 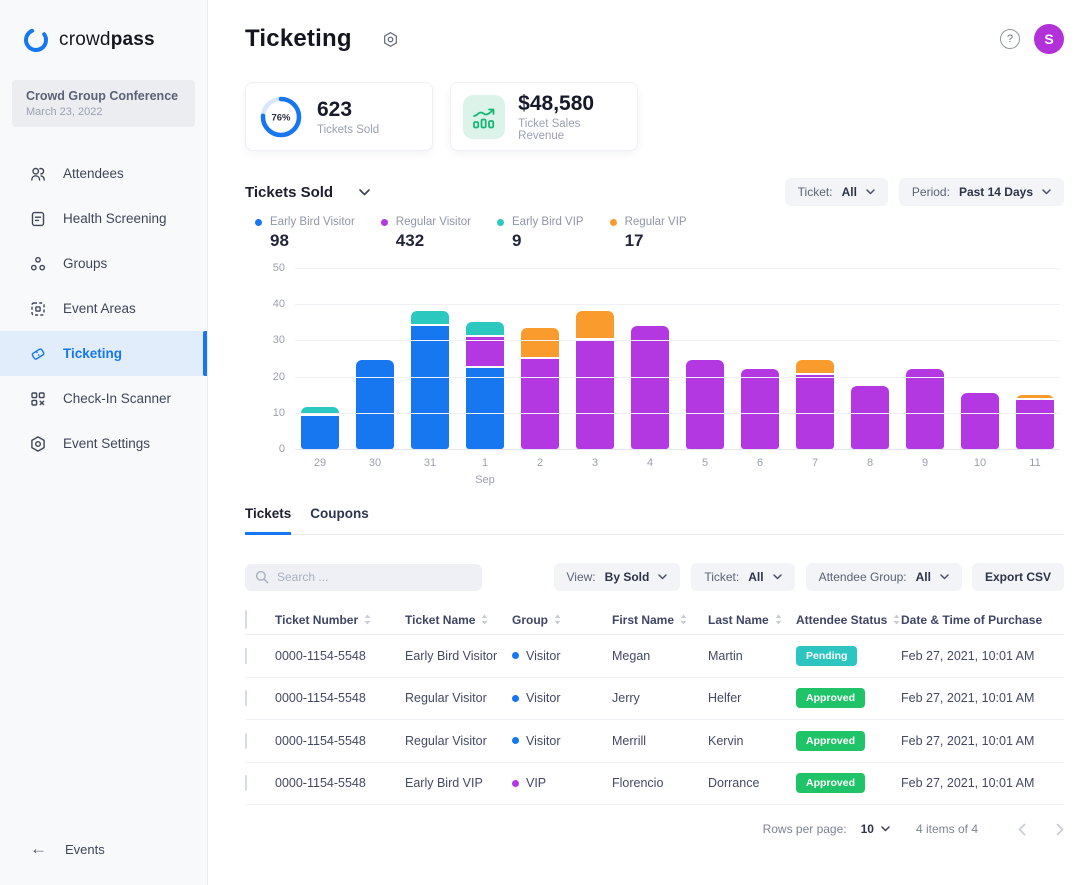 What do you see at coordinates (103, 103) in the screenshot?
I see `event-selector: Crowd Group Conference March 23, 2022` at bounding box center [103, 103].